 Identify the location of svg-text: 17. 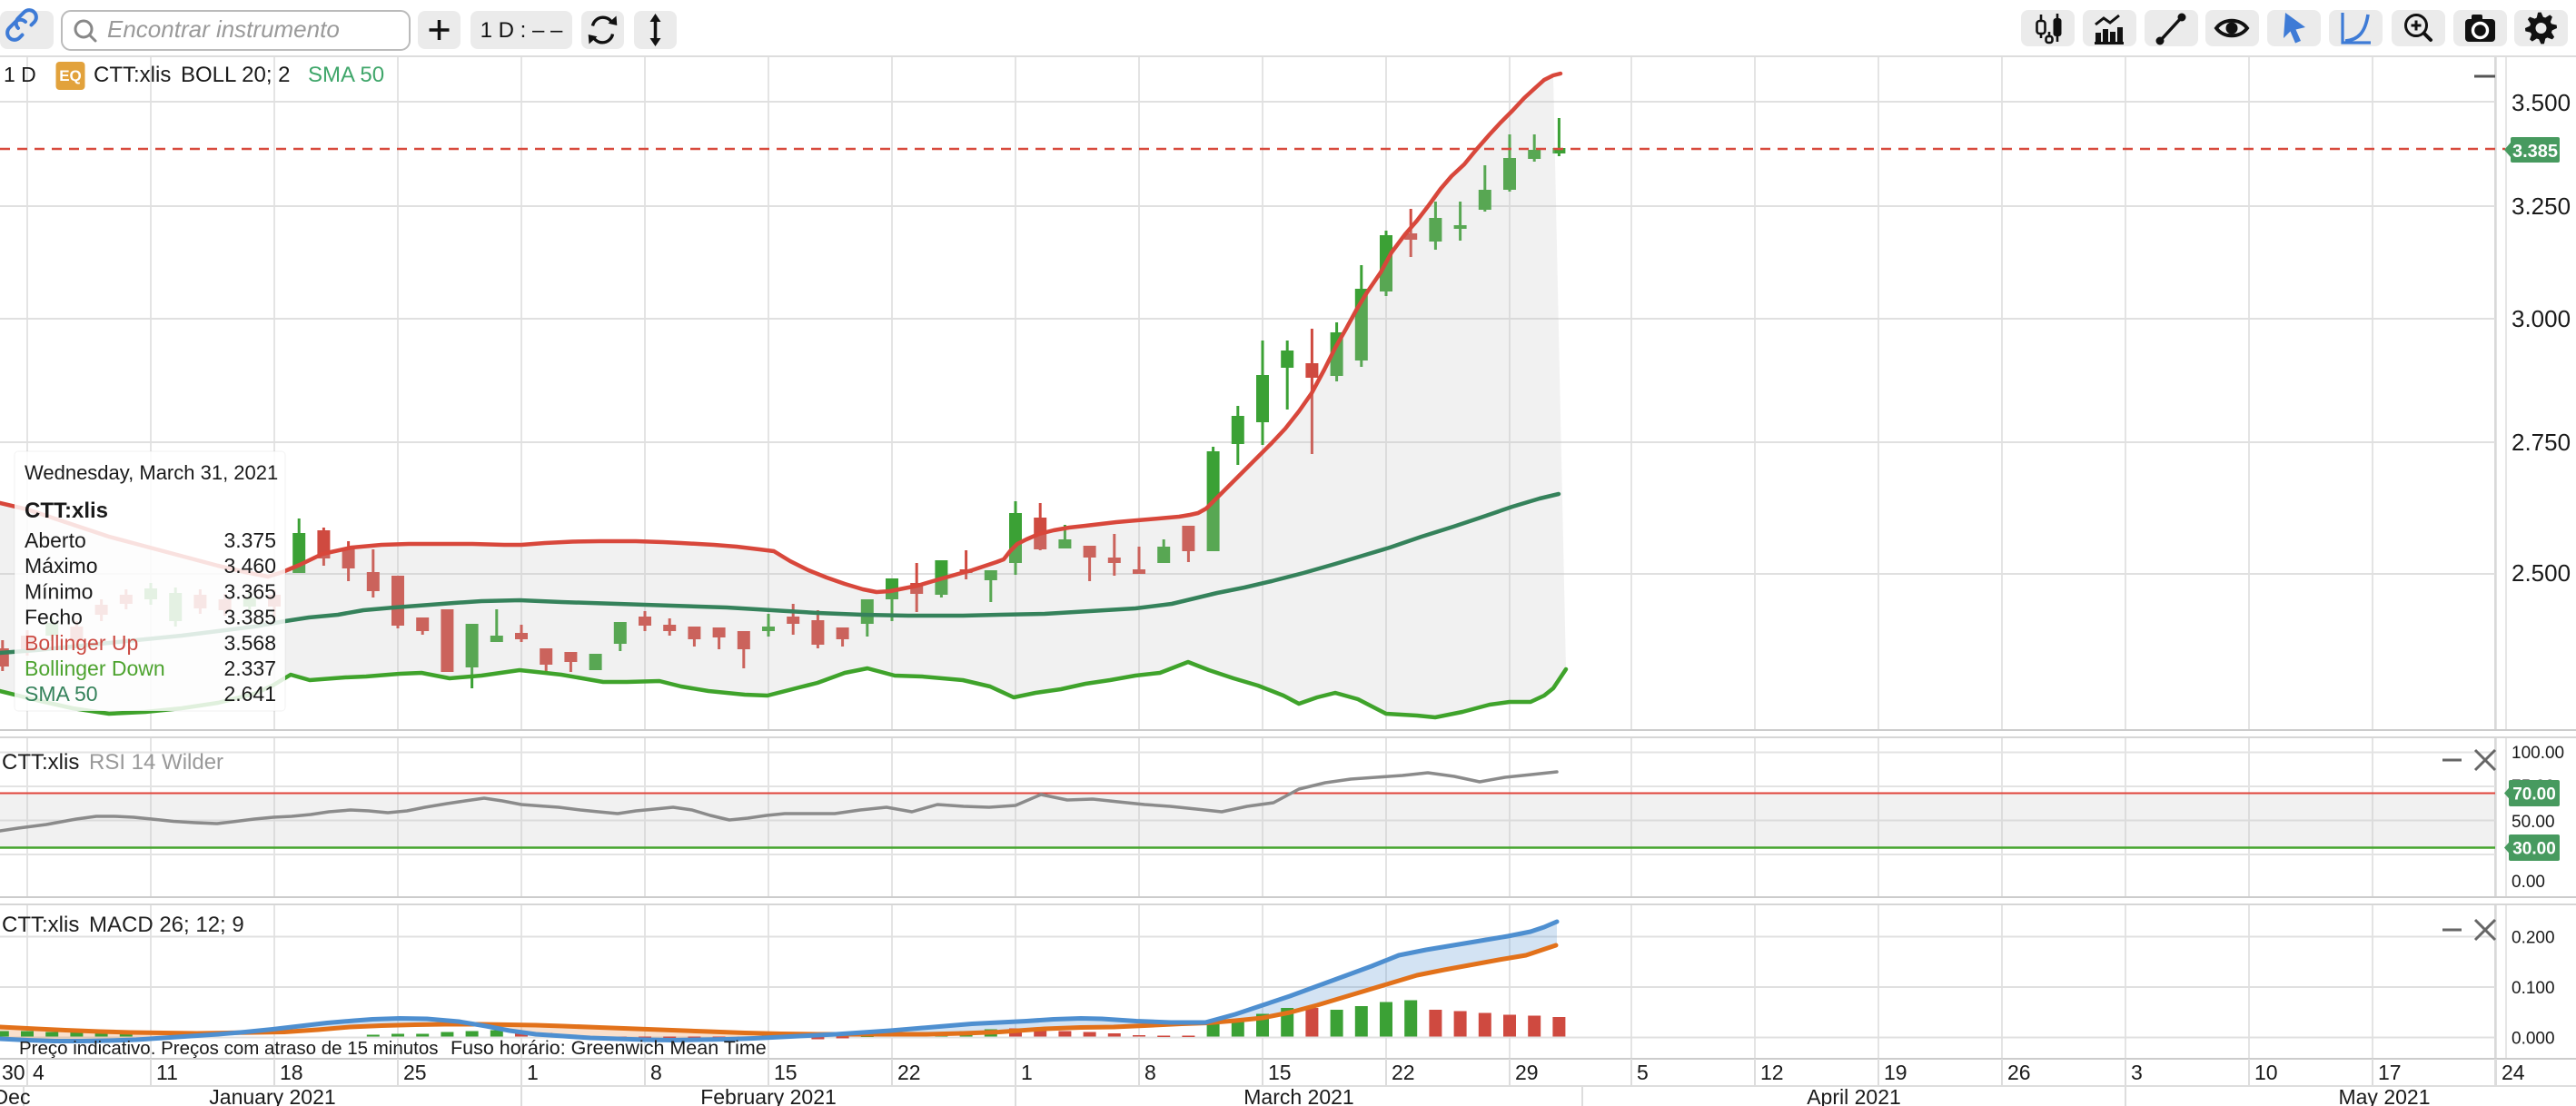
(2390, 1072).